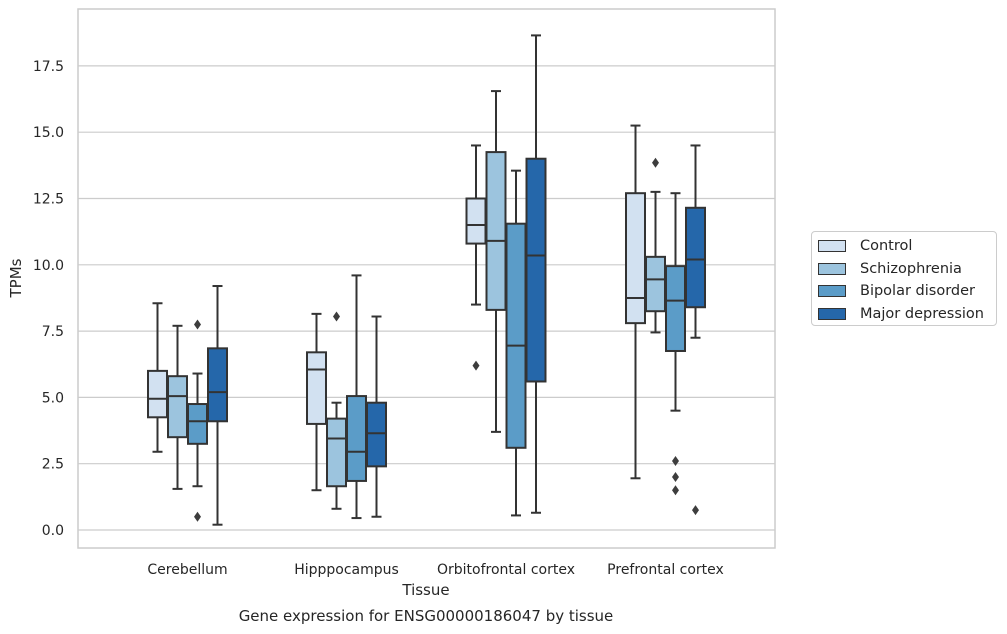 This screenshot has height=634, width=1007. I want to click on legend-label: Major depression, so click(922, 313).